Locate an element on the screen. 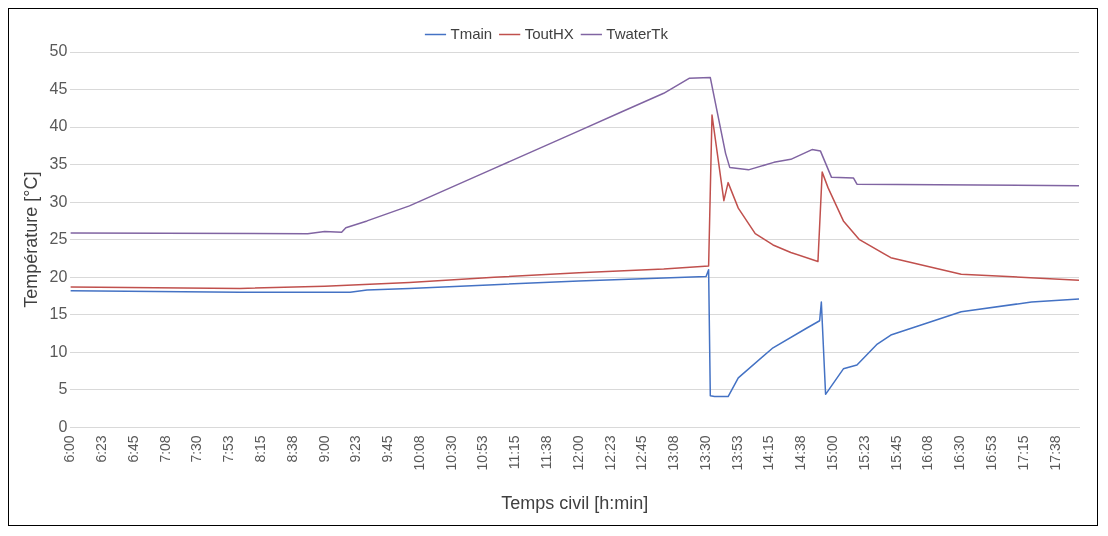 Image resolution: width=1108 pixels, height=536 pixels. y-tick-label: 0 is located at coordinates (63, 426).